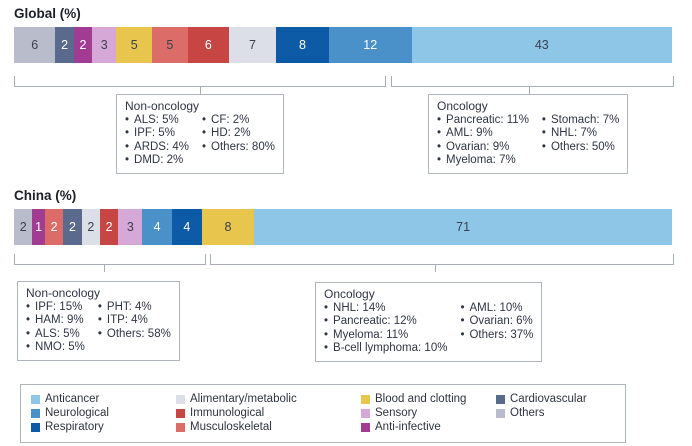 This screenshot has height=446, width=692. Describe the element at coordinates (483, 148) in the screenshot. I see `annotation-item: • Ovarian: 9%` at that location.